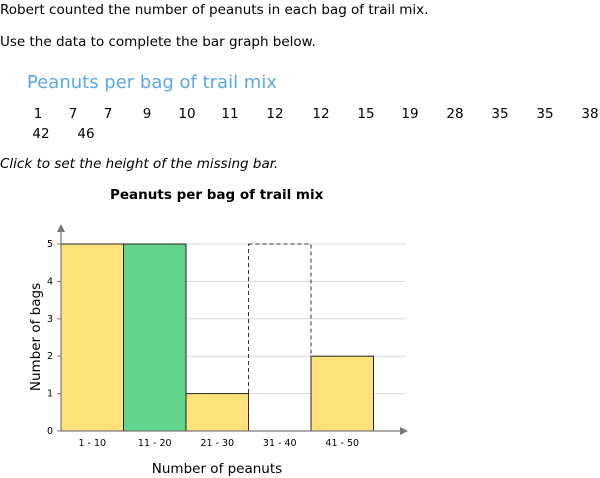  Describe the element at coordinates (187, 114) in the screenshot. I see `data-value: 10` at that location.